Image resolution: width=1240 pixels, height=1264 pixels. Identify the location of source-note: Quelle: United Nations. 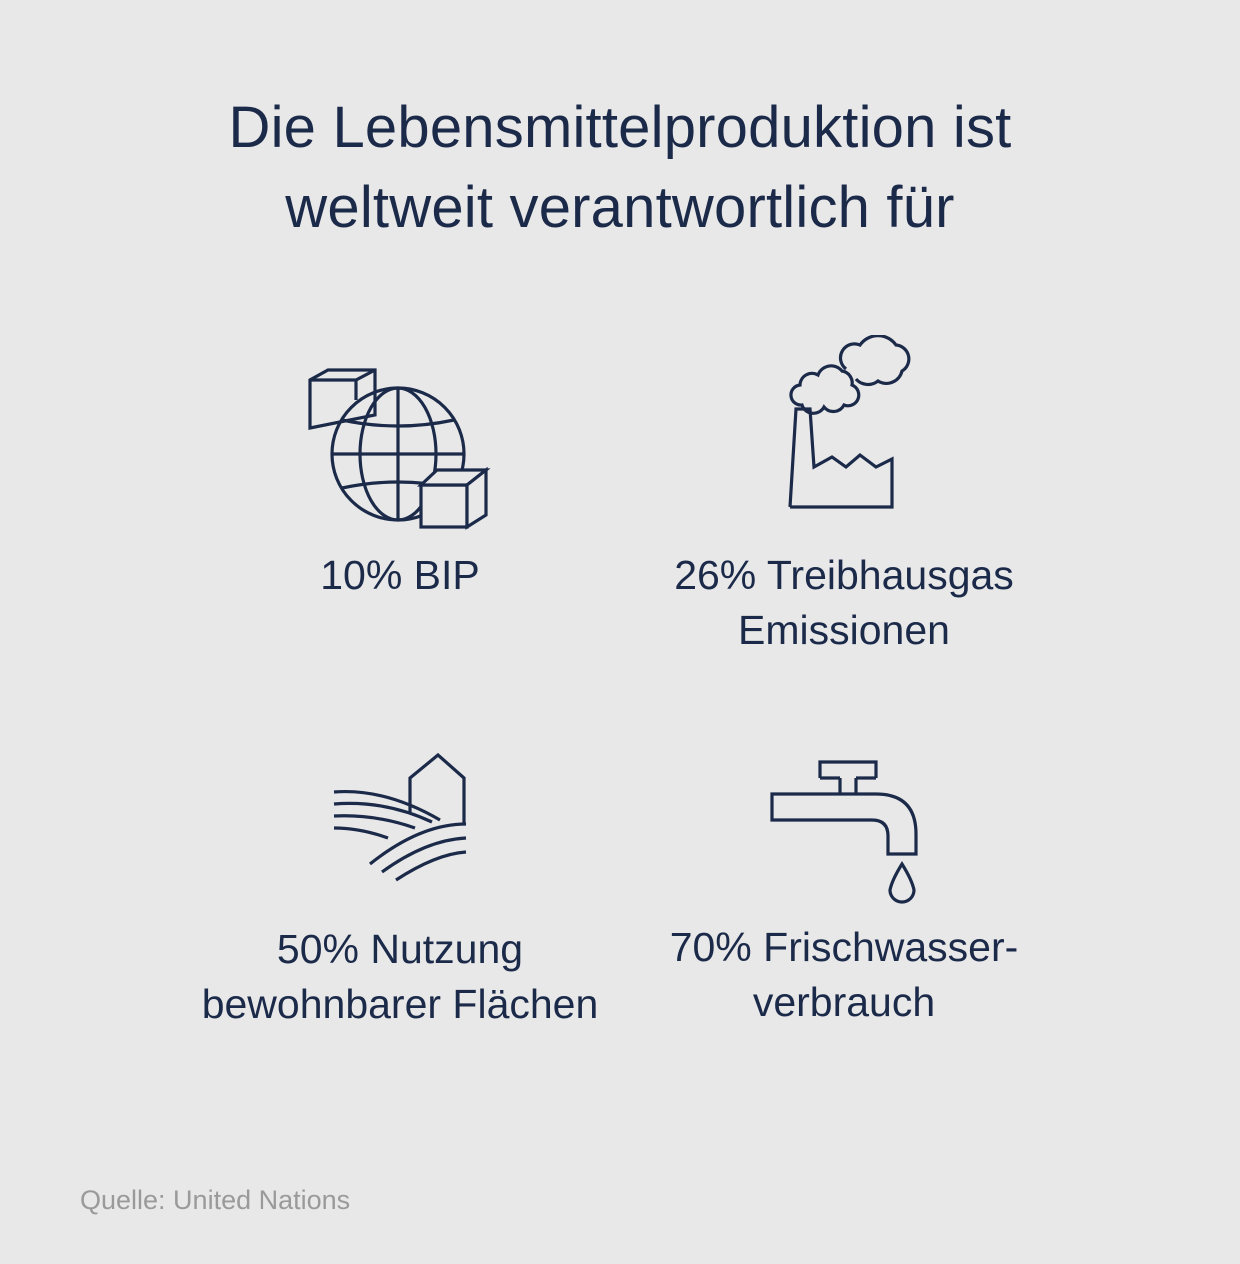
(215, 1200).